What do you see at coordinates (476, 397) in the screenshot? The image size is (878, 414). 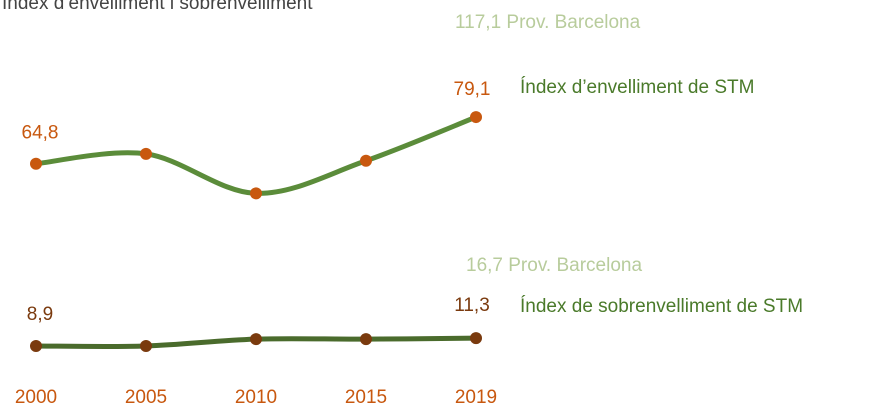 I see `x-tick-label: 2019` at bounding box center [476, 397].